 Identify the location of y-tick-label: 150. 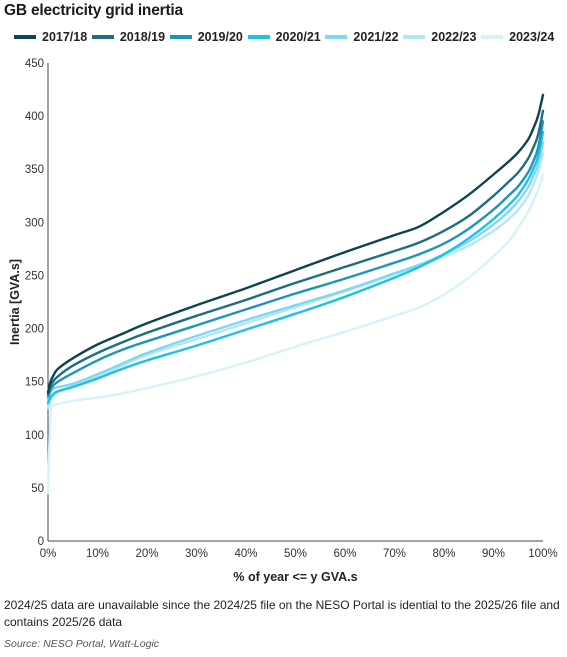
(34, 383).